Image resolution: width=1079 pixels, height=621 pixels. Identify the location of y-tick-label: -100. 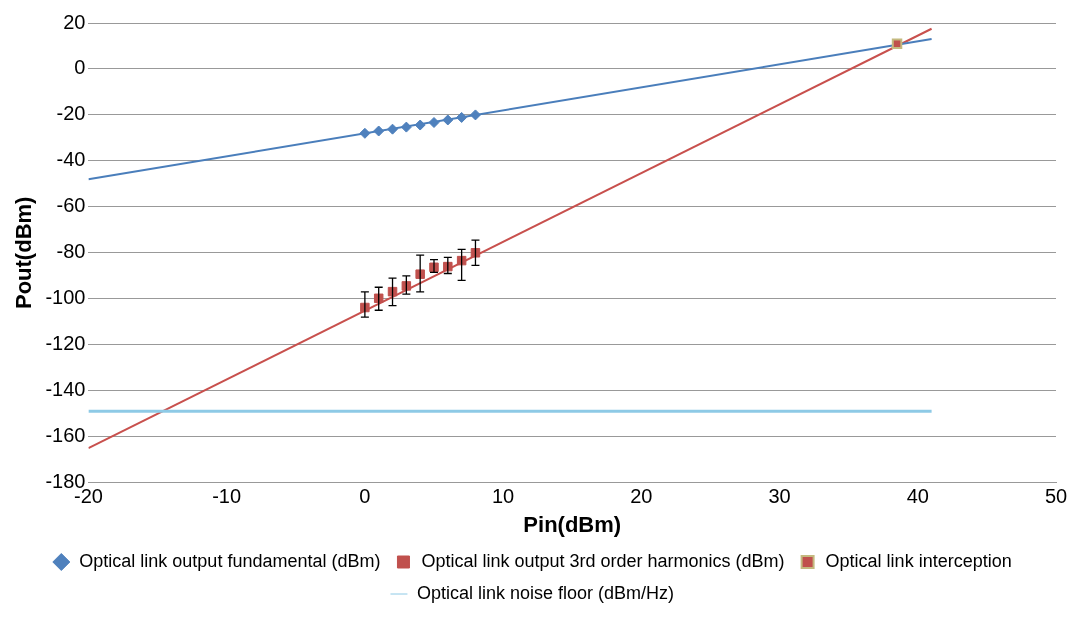
(65, 297).